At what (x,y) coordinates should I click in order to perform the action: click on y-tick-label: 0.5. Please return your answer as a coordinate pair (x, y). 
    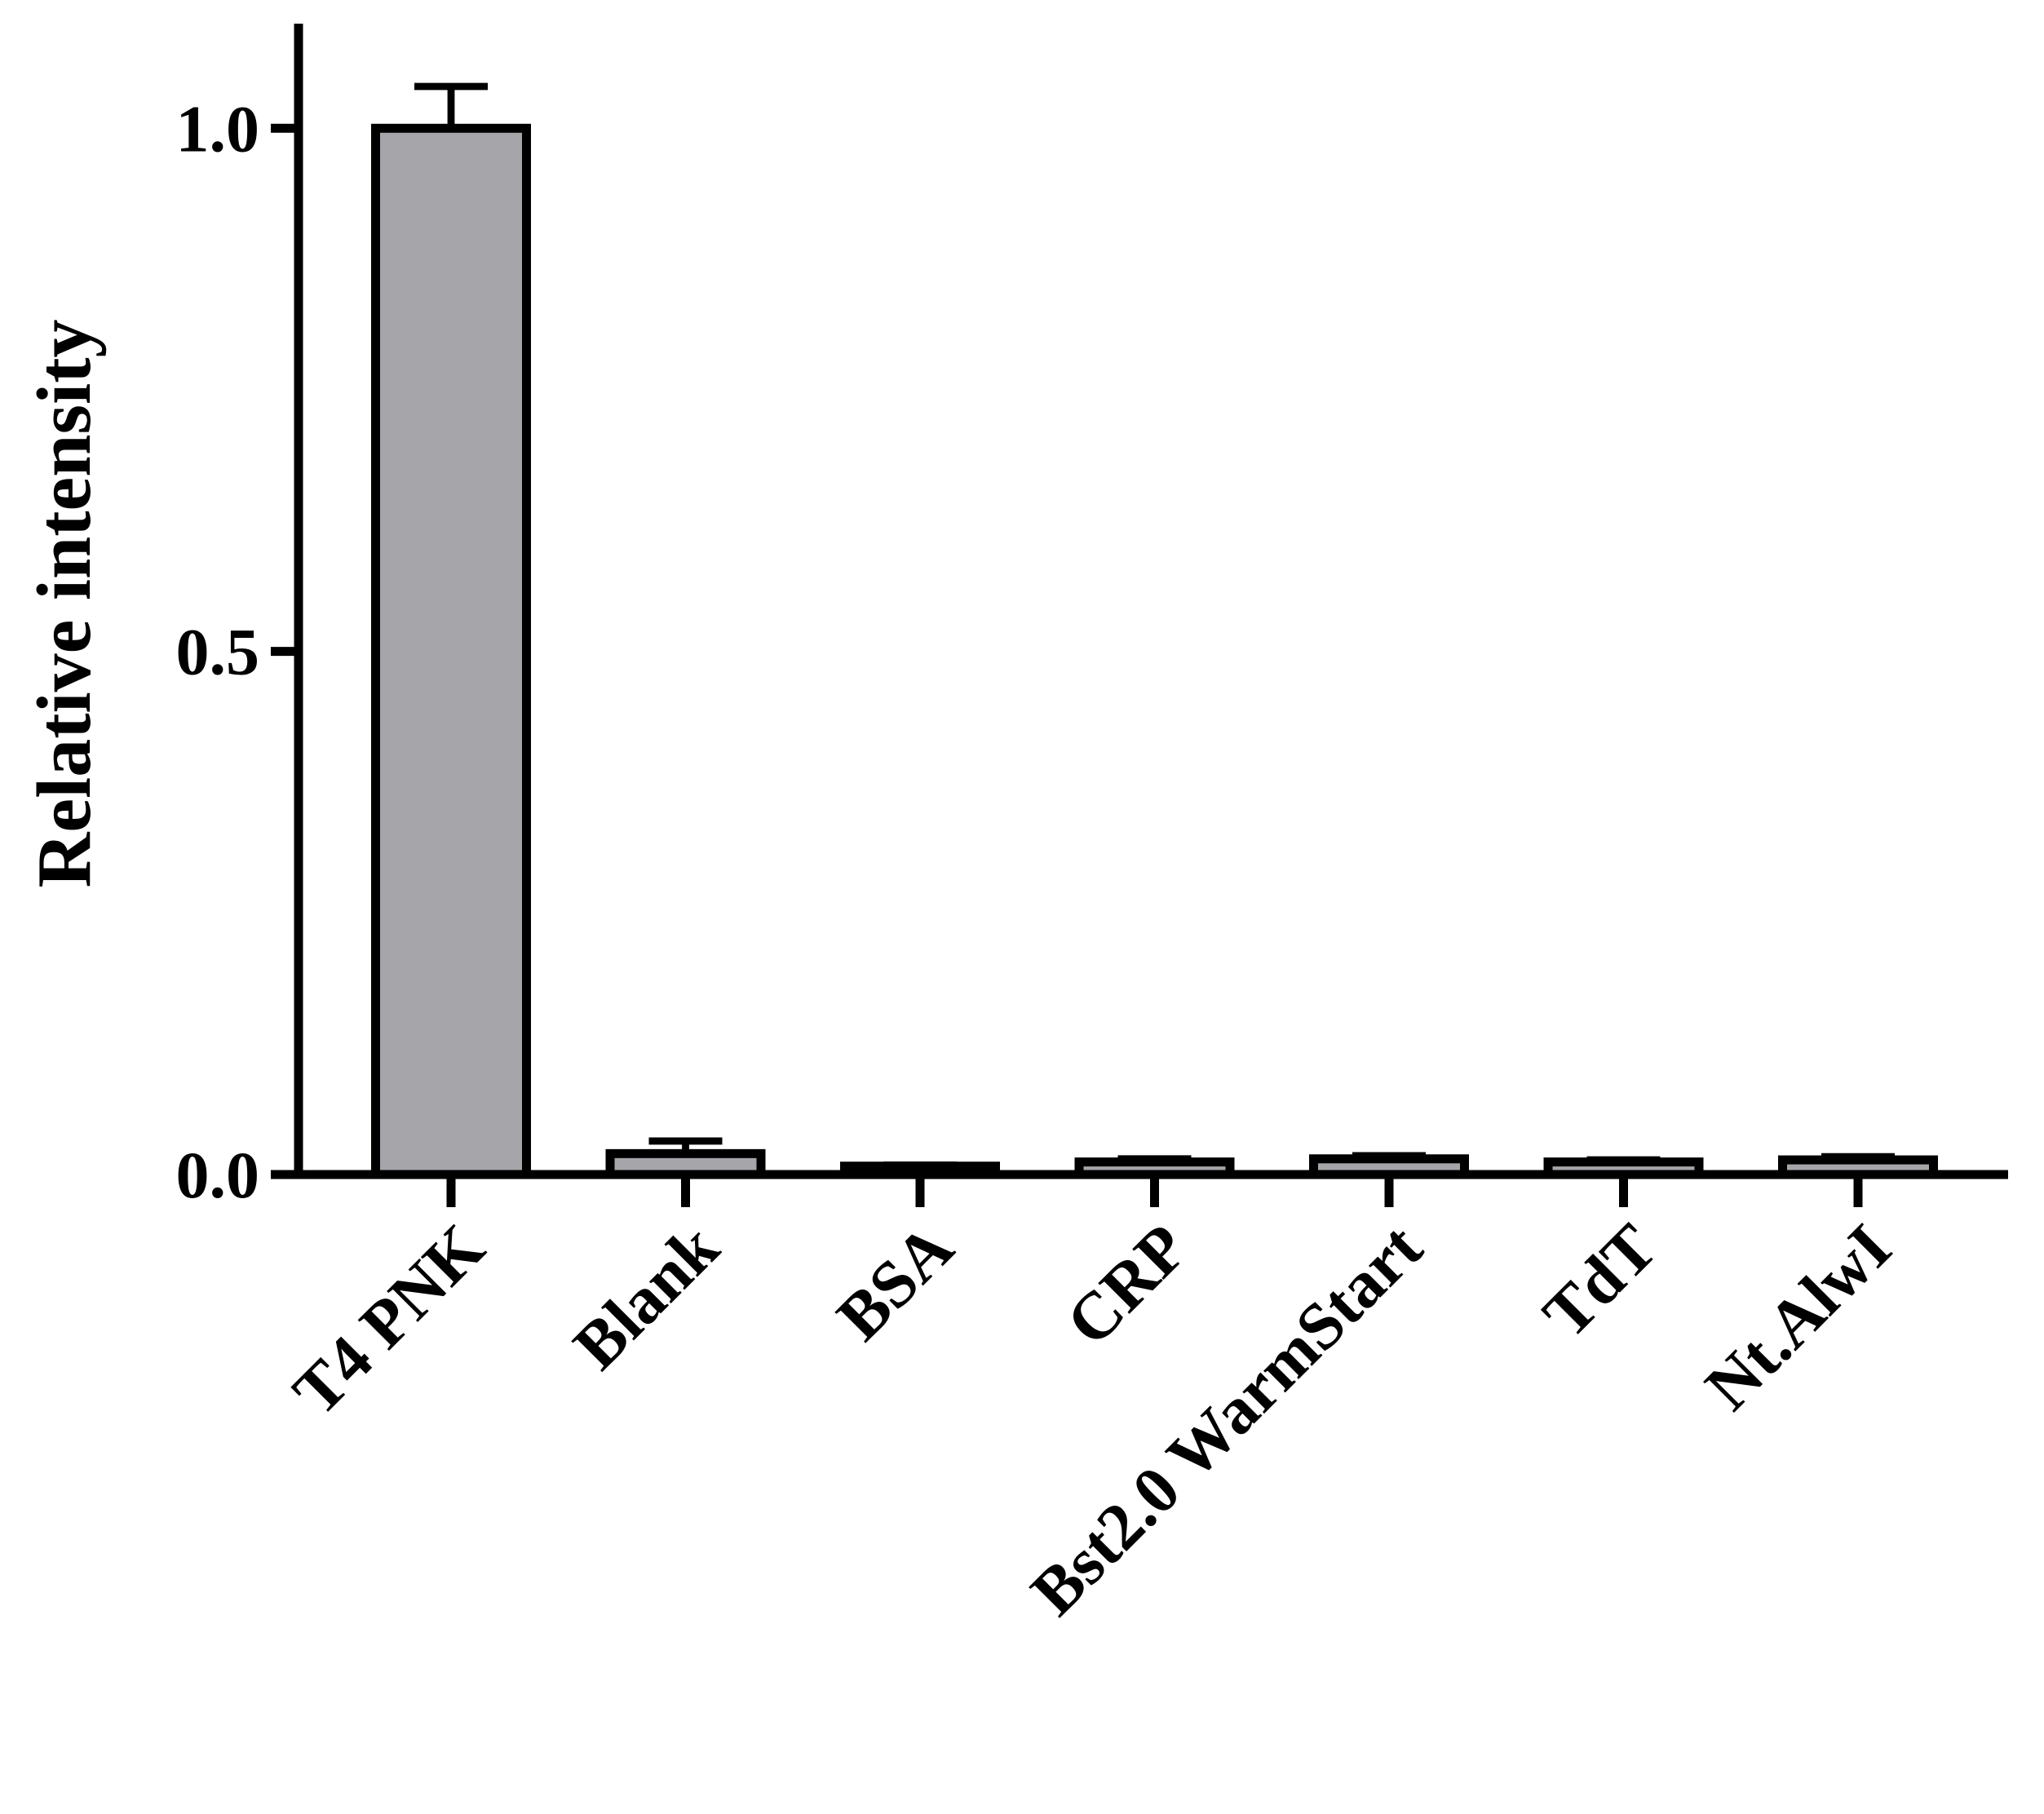
    Looking at the image, I should click on (218, 652).